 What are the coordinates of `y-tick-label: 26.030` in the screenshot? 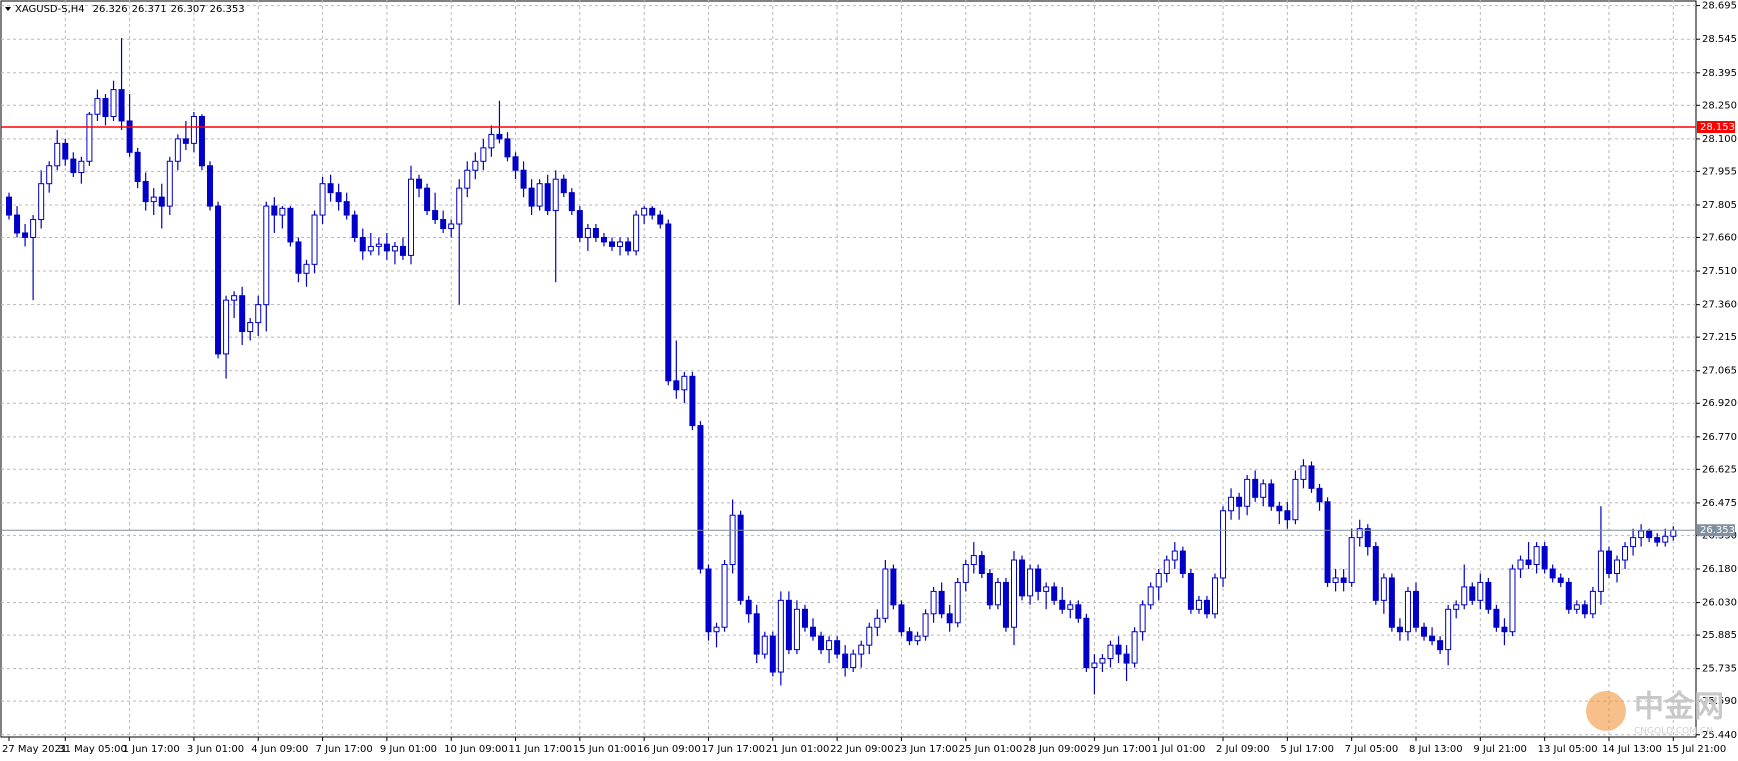 It's located at (1719, 603).